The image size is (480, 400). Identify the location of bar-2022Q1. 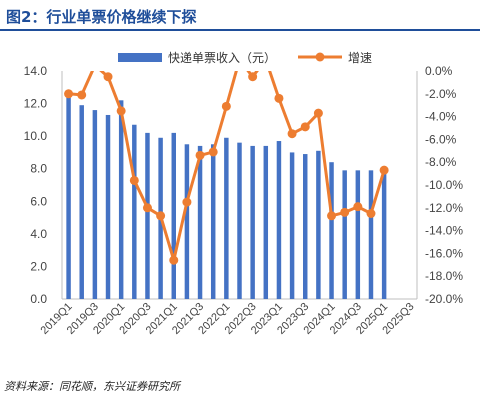
(226, 218).